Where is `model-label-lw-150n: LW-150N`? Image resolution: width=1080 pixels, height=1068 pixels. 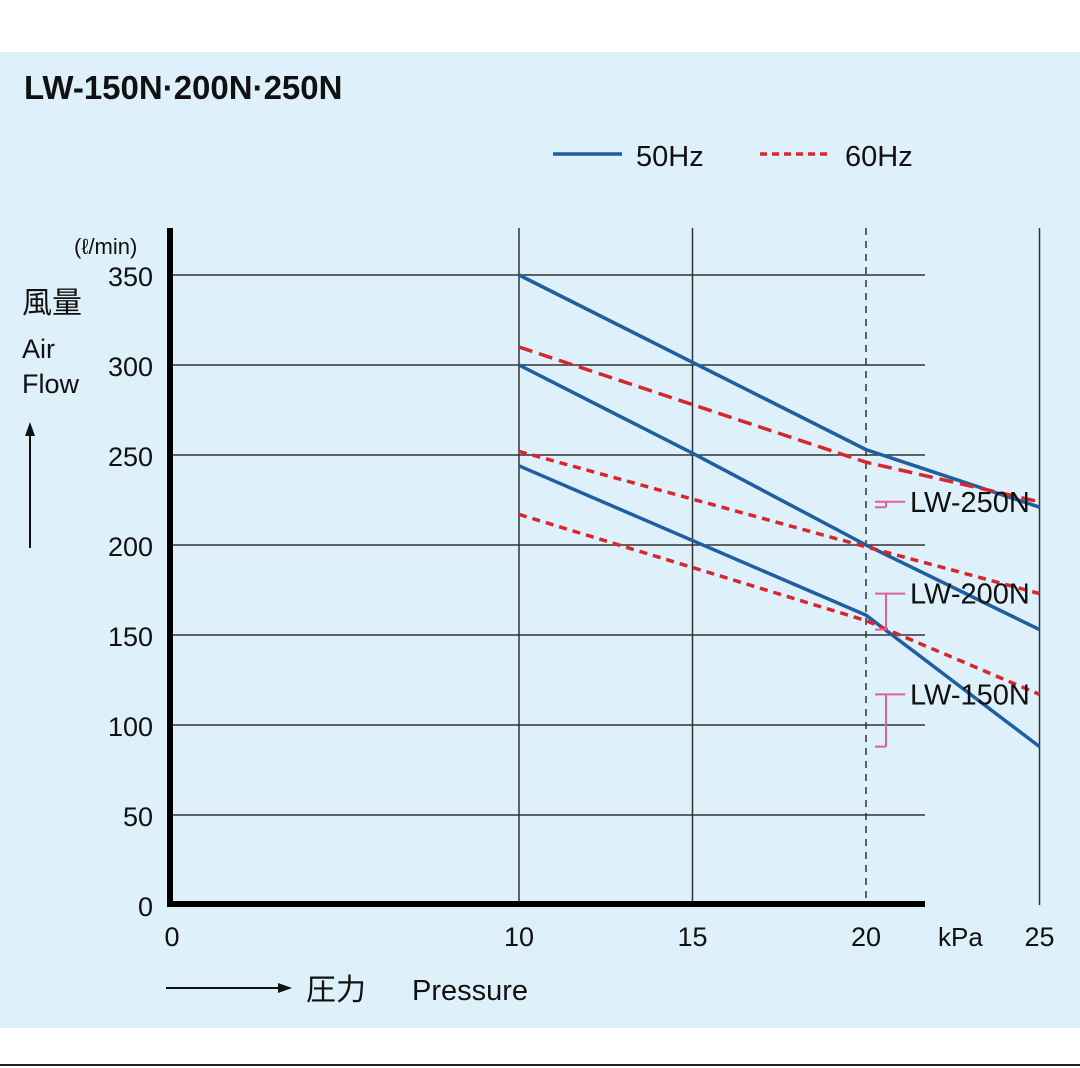 model-label-lw-150n: LW-150N is located at coordinates (970, 695).